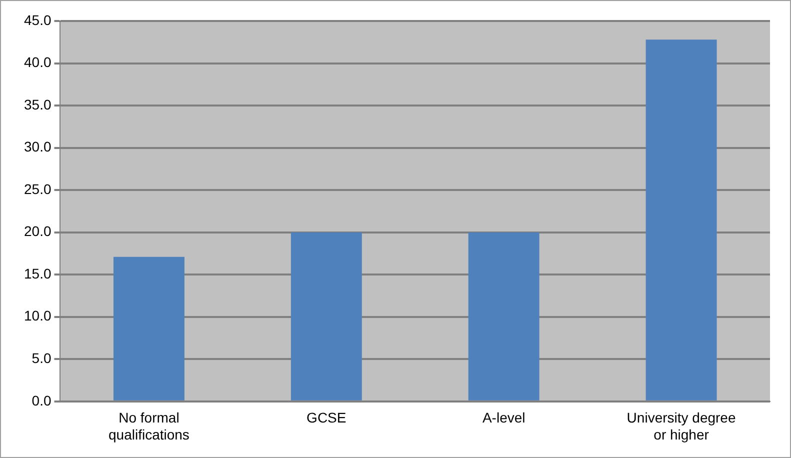 Image resolution: width=791 pixels, height=458 pixels. Describe the element at coordinates (38, 62) in the screenshot. I see `y-tick-label: 40.0` at that location.